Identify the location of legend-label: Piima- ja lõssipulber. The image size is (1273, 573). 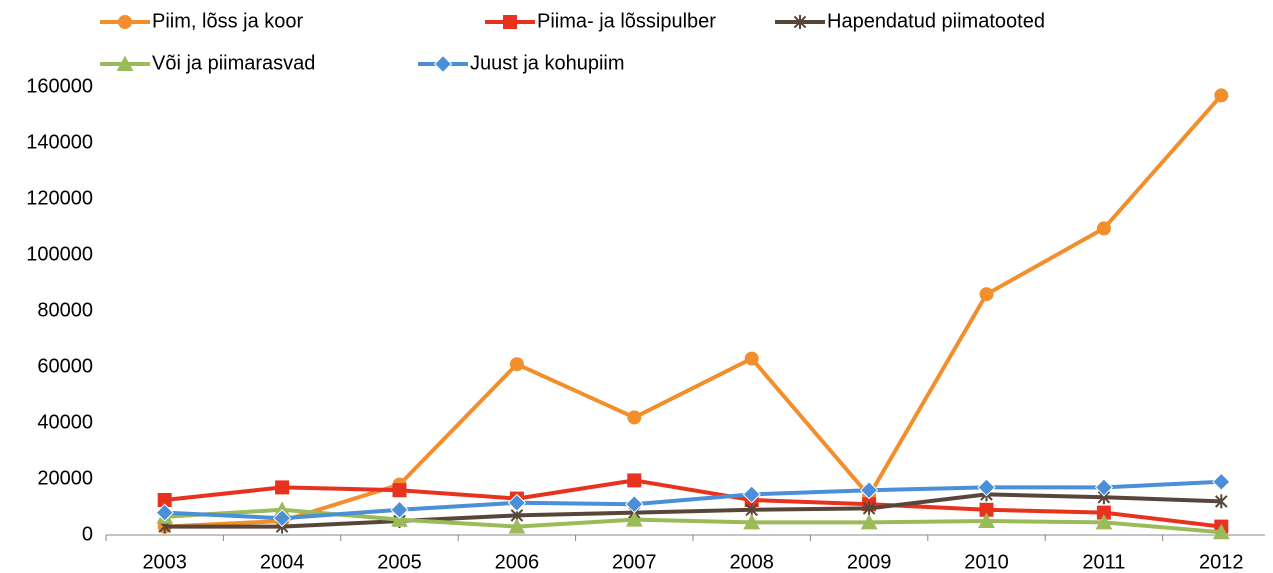
(626, 21).